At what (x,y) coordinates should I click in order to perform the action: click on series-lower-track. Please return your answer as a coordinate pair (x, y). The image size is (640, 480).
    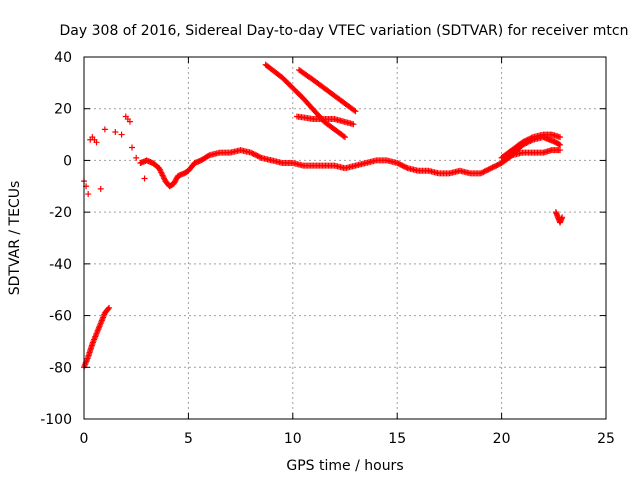
    Looking at the image, I should click on (536, 153).